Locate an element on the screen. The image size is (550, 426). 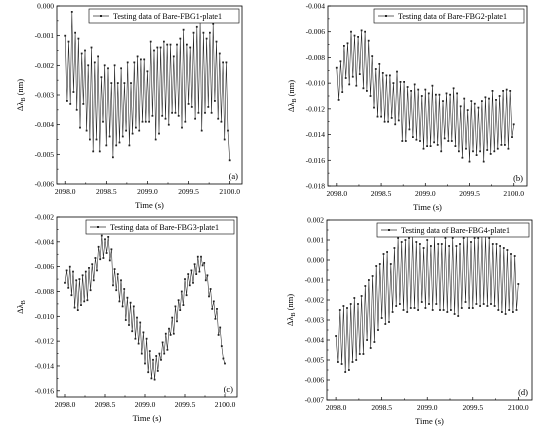
y-tick-label: 0.002 is located at coordinates (315, 220).